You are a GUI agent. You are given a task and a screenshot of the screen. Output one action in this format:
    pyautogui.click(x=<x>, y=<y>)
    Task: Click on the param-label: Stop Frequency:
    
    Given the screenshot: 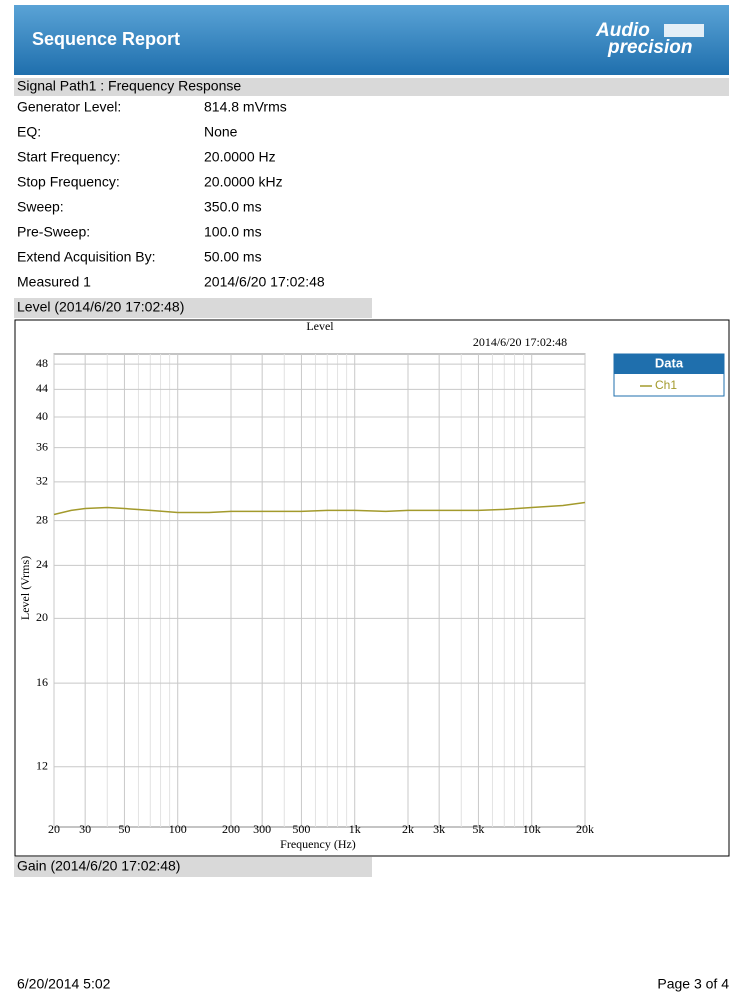 What is the action you would take?
    pyautogui.click(x=68, y=182)
    